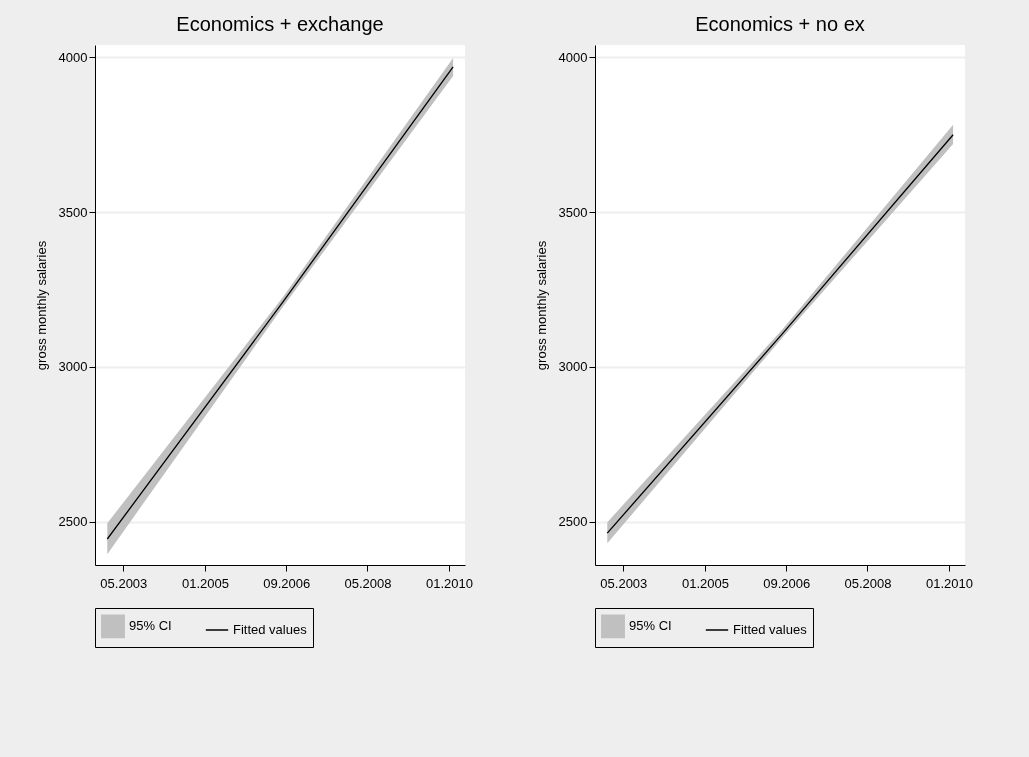  What do you see at coordinates (780, 24) in the screenshot?
I see `chart-title: Economics + no ex` at bounding box center [780, 24].